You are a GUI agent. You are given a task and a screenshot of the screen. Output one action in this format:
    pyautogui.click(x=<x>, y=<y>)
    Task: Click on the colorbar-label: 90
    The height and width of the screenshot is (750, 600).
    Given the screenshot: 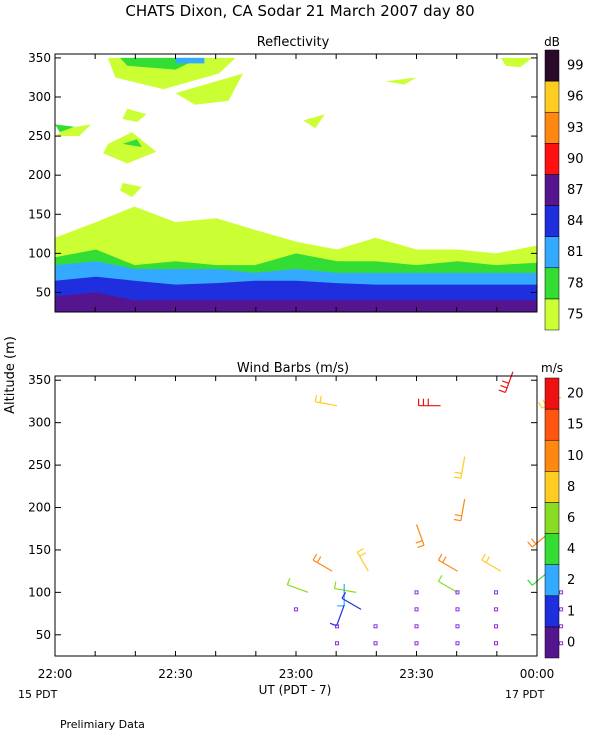 What is the action you would take?
    pyautogui.click(x=575, y=159)
    